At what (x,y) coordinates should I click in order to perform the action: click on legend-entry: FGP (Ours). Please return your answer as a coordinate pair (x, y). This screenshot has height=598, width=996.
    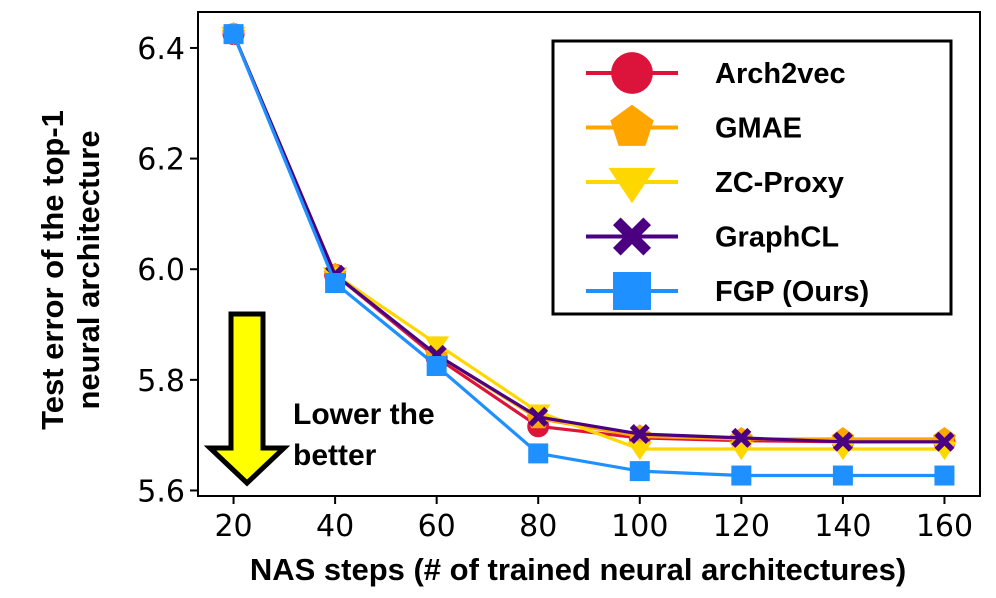
    Looking at the image, I should click on (727, 291).